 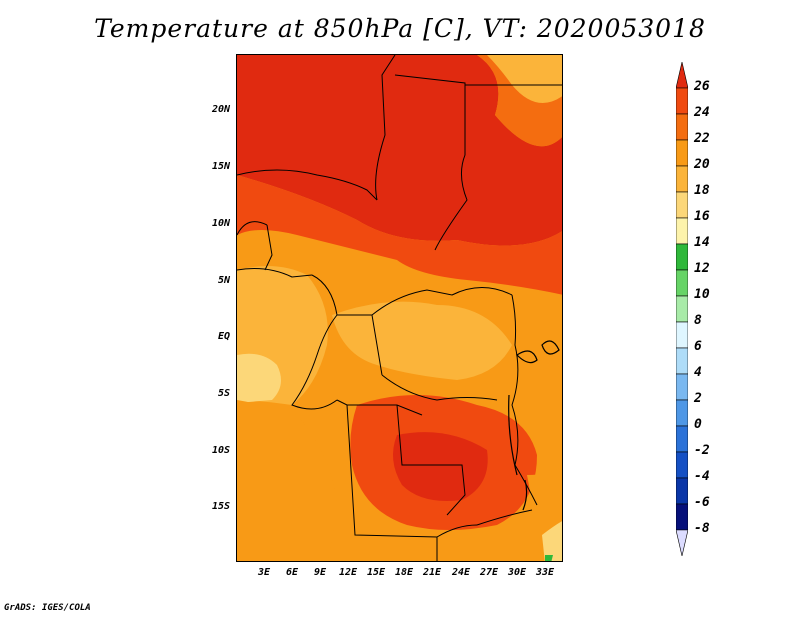 I want to click on colorbar-label: 20, so click(x=702, y=164).